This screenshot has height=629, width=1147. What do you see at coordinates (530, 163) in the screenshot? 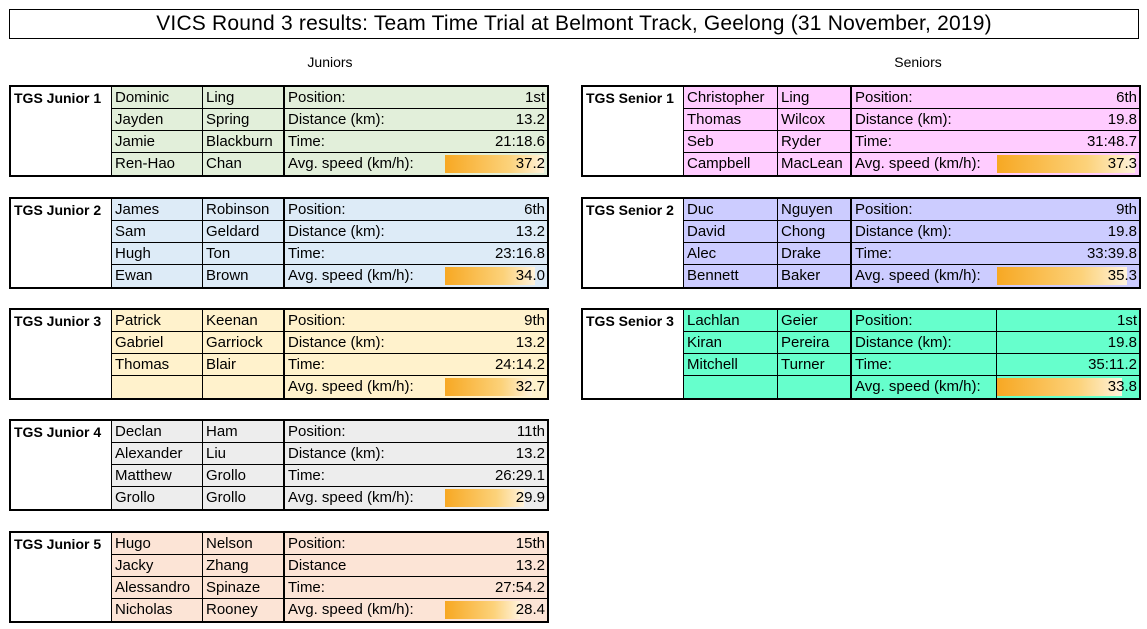
I see `avg-speed-value: 37.2` at bounding box center [530, 163].